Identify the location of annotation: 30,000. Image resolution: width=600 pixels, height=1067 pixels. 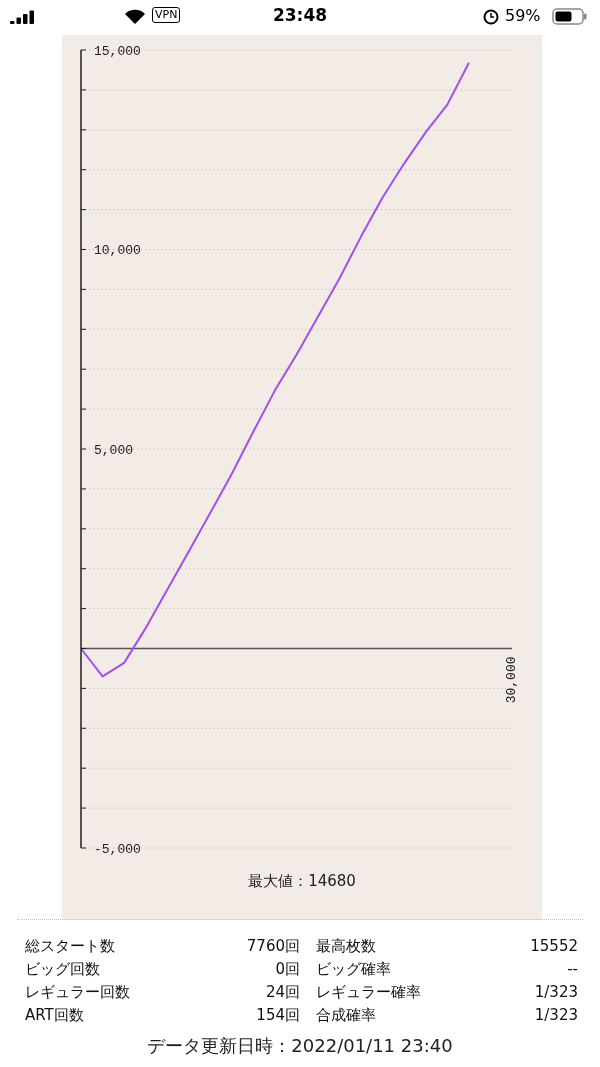
(512, 680).